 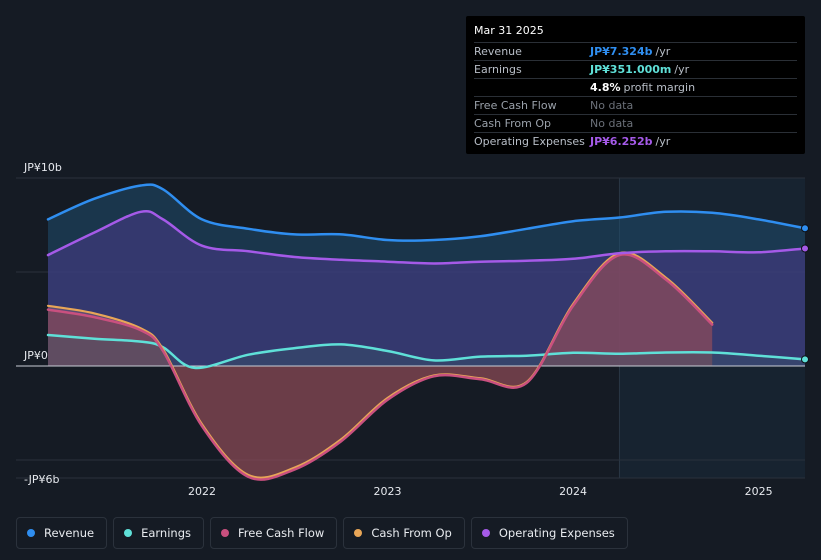 I want to click on tooltip-row: Earnings JP¥351.000m/yr, so click(x=635, y=69).